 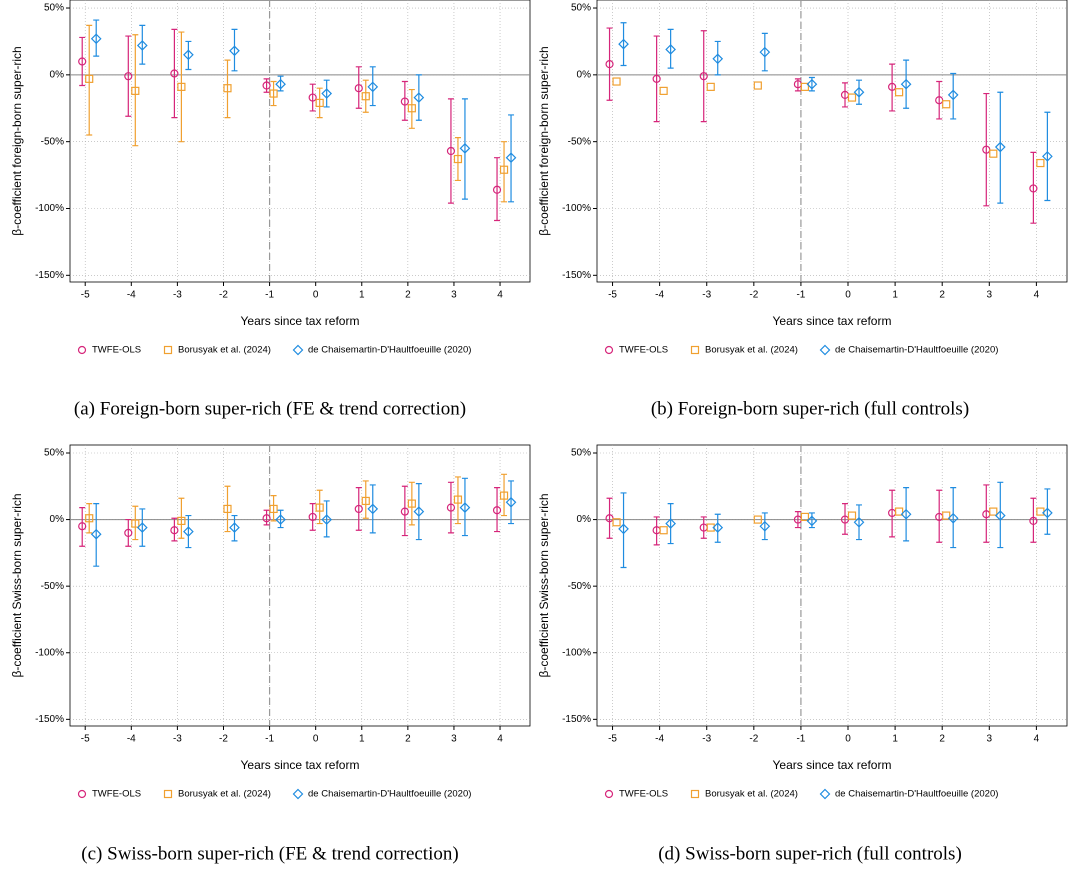 I want to click on y-axis-label: β-coefficient foreign-born super-rich, so click(x=544, y=140).